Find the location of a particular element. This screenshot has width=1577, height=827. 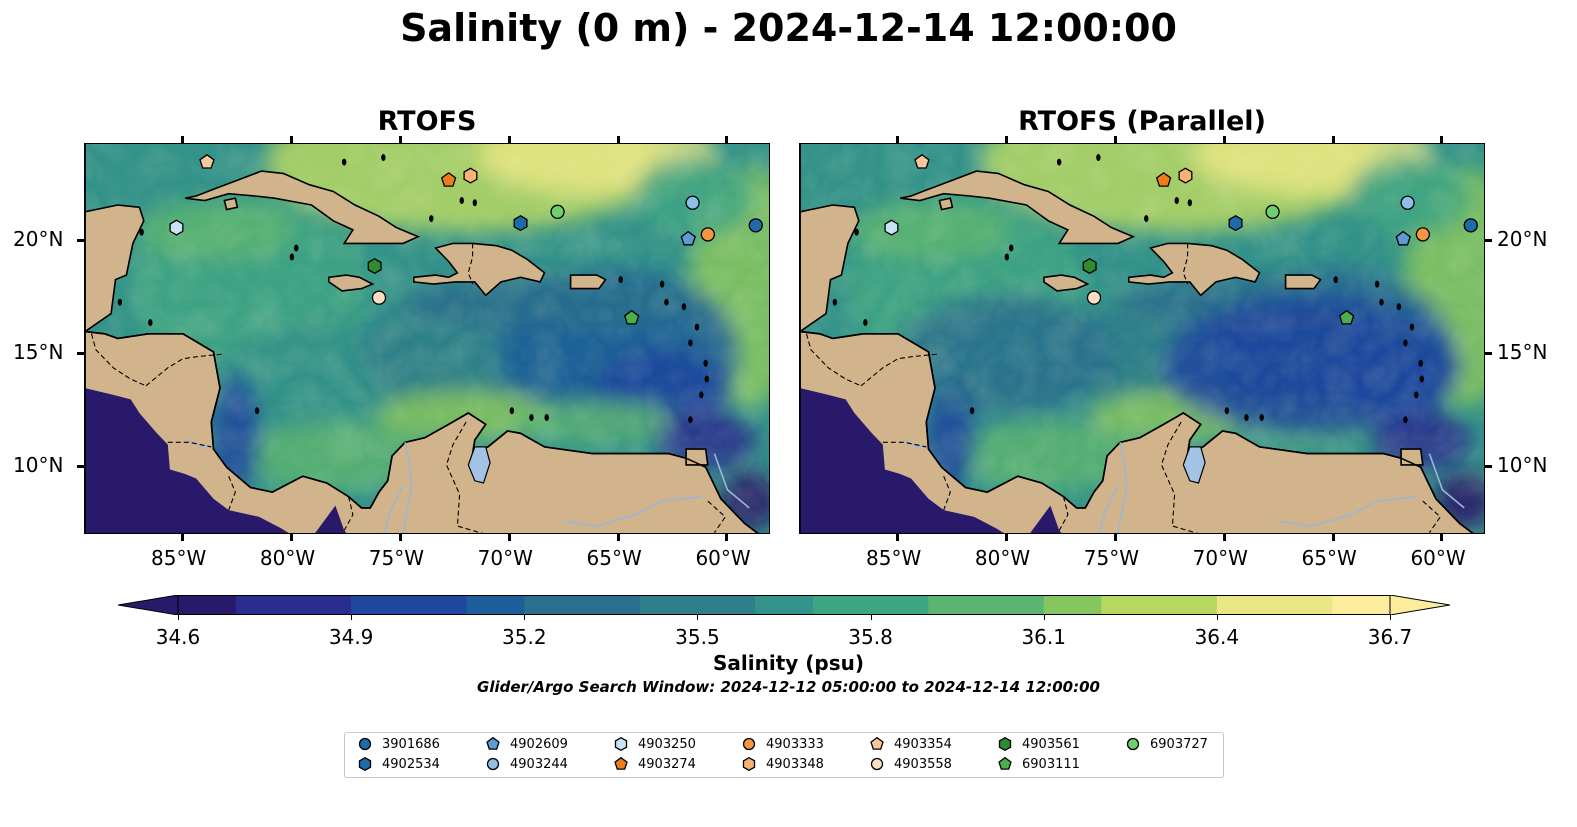

lon-tick-label: 60°W is located at coordinates (1438, 558).